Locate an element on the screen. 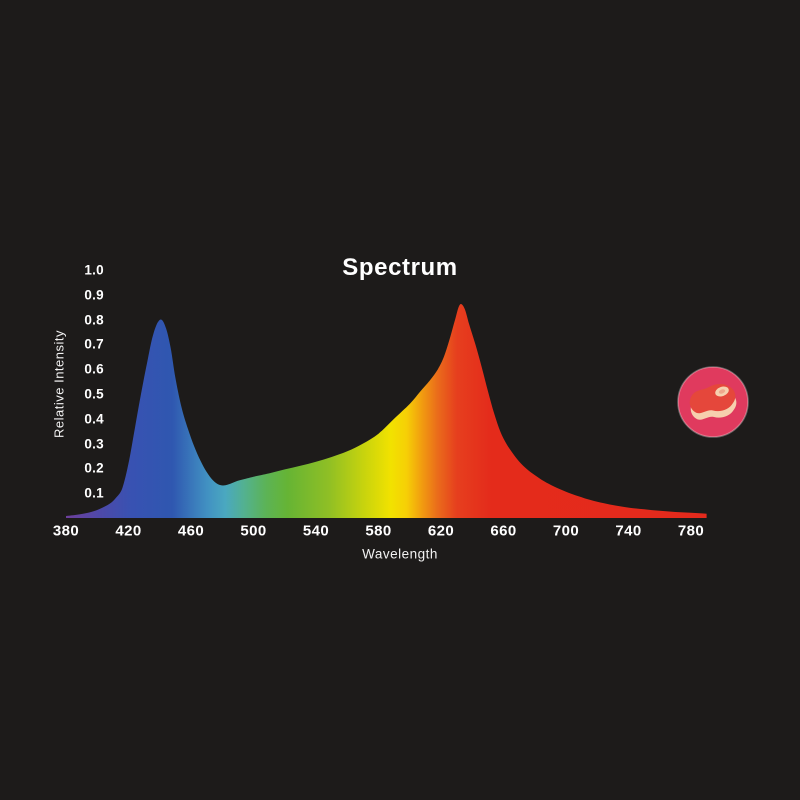  y-tick-label: 1.0 is located at coordinates (94, 270).